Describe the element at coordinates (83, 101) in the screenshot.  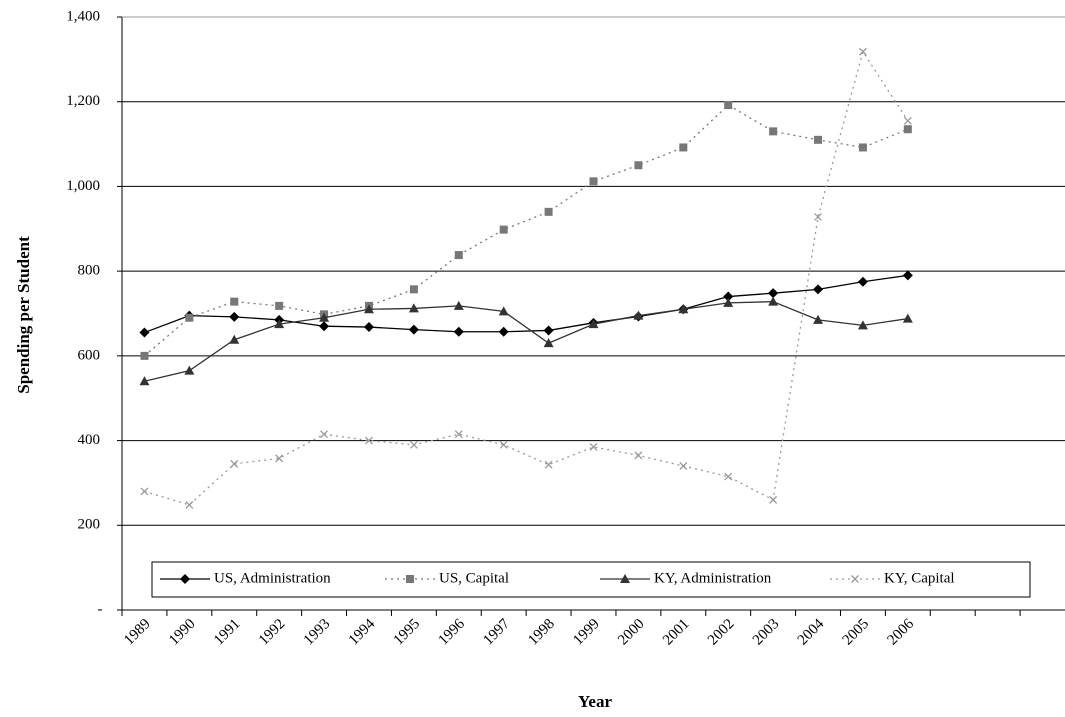
I see `y-tick-label: 1,200` at that location.